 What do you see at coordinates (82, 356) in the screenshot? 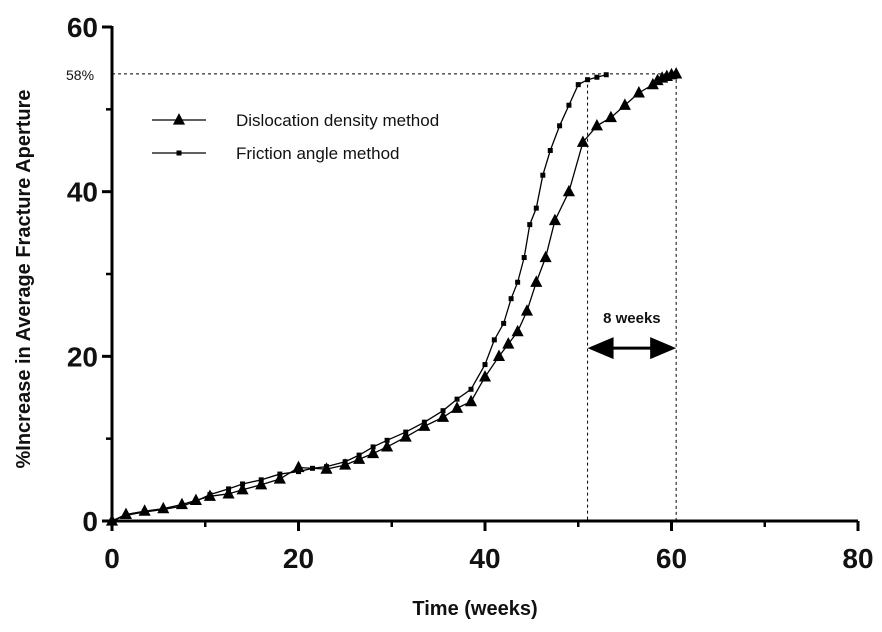
I see `y-tick-label: 20` at bounding box center [82, 356].